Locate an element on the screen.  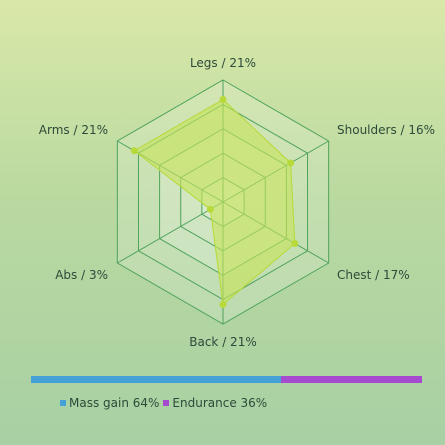
legend-item-endurance: Endurance 36% is located at coordinates (215, 403).